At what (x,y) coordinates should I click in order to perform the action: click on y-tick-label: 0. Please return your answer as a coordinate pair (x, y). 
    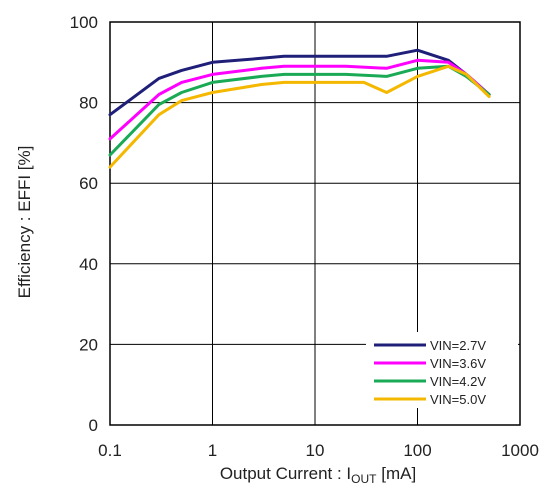
    Looking at the image, I should click on (93, 425).